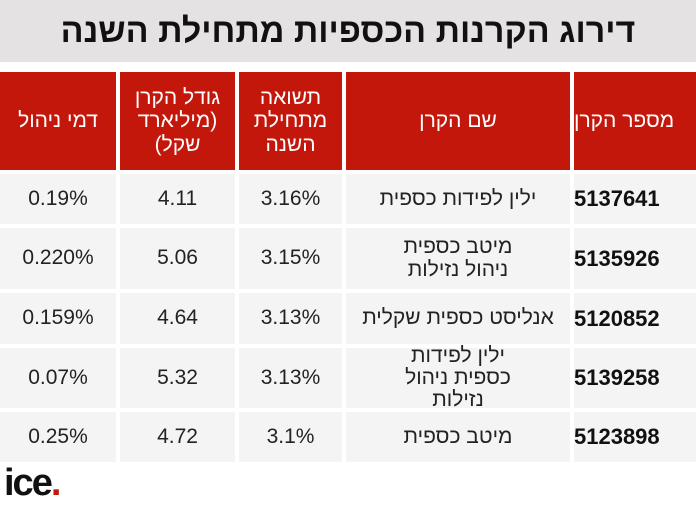  What do you see at coordinates (348, 31) in the screenshot?
I see `page-title: דירוג הקרנות הכספיות מתחילת השנה` at bounding box center [348, 31].